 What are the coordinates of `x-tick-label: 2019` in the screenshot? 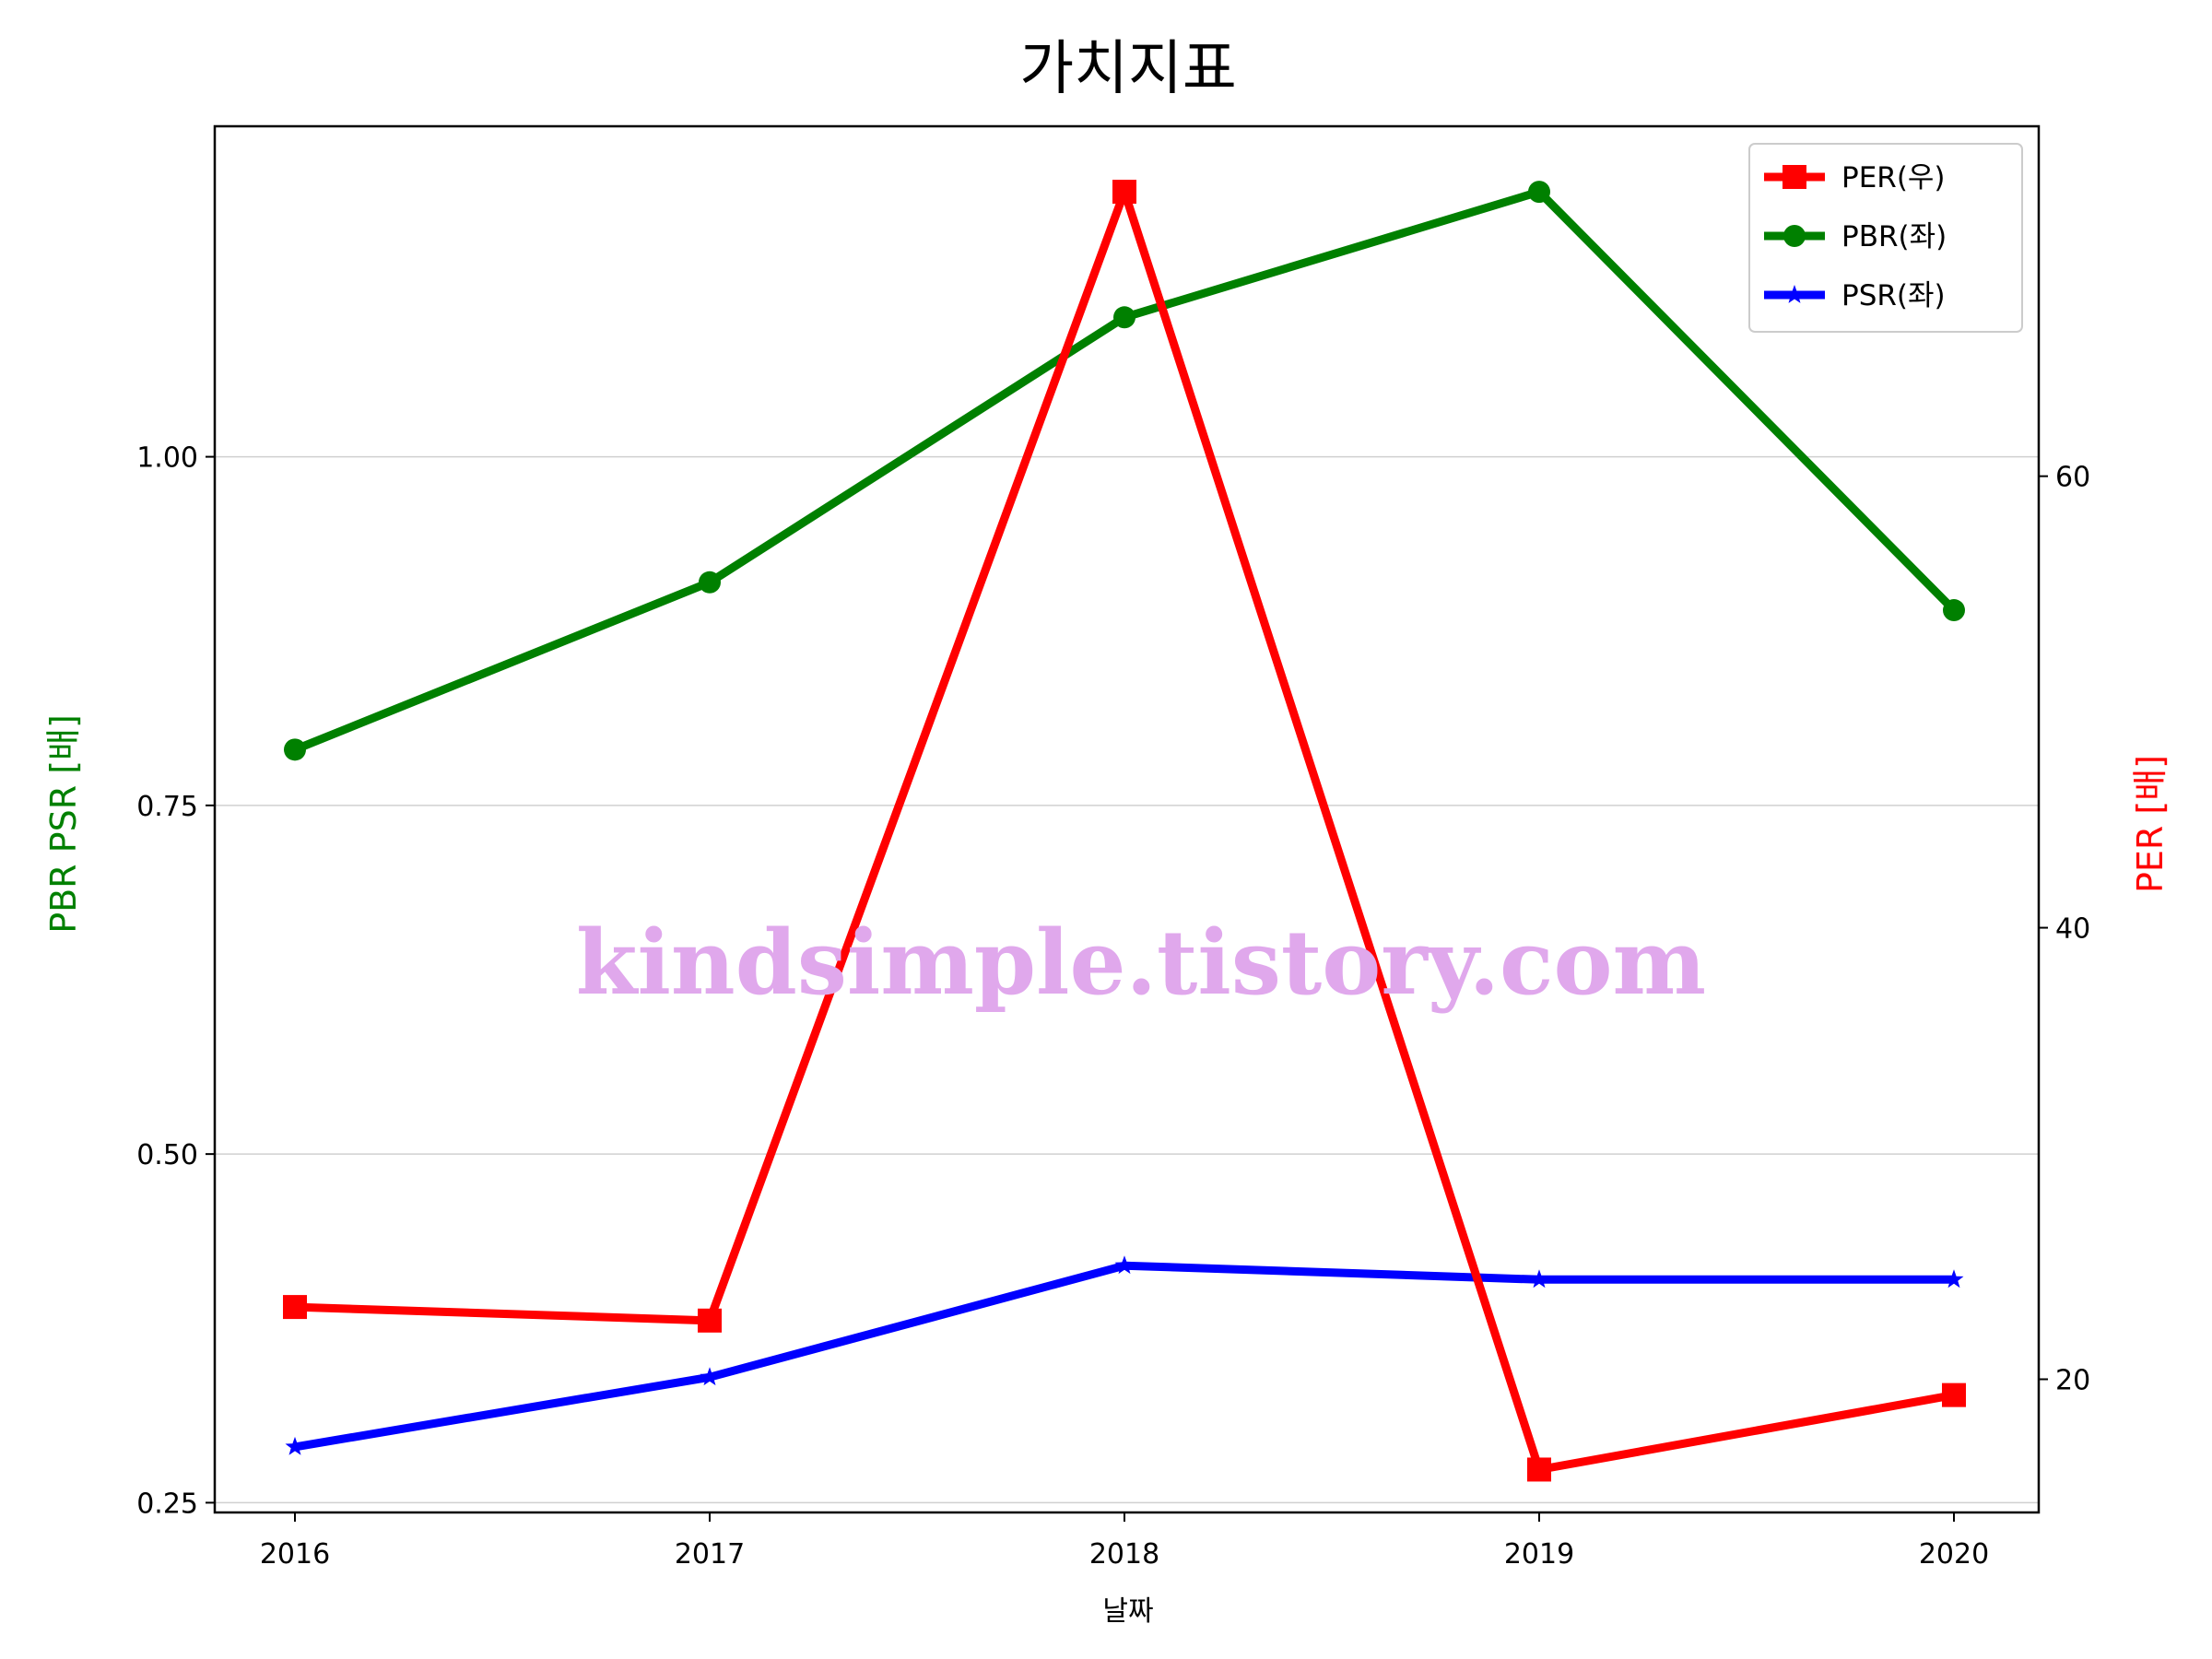 It's located at (1539, 1554).